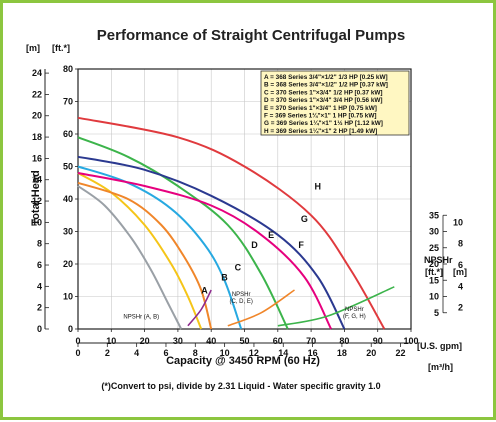 The image size is (496, 422). Describe the element at coordinates (70, 329) in the screenshot. I see `y-ft-tick-label: 0` at that location.